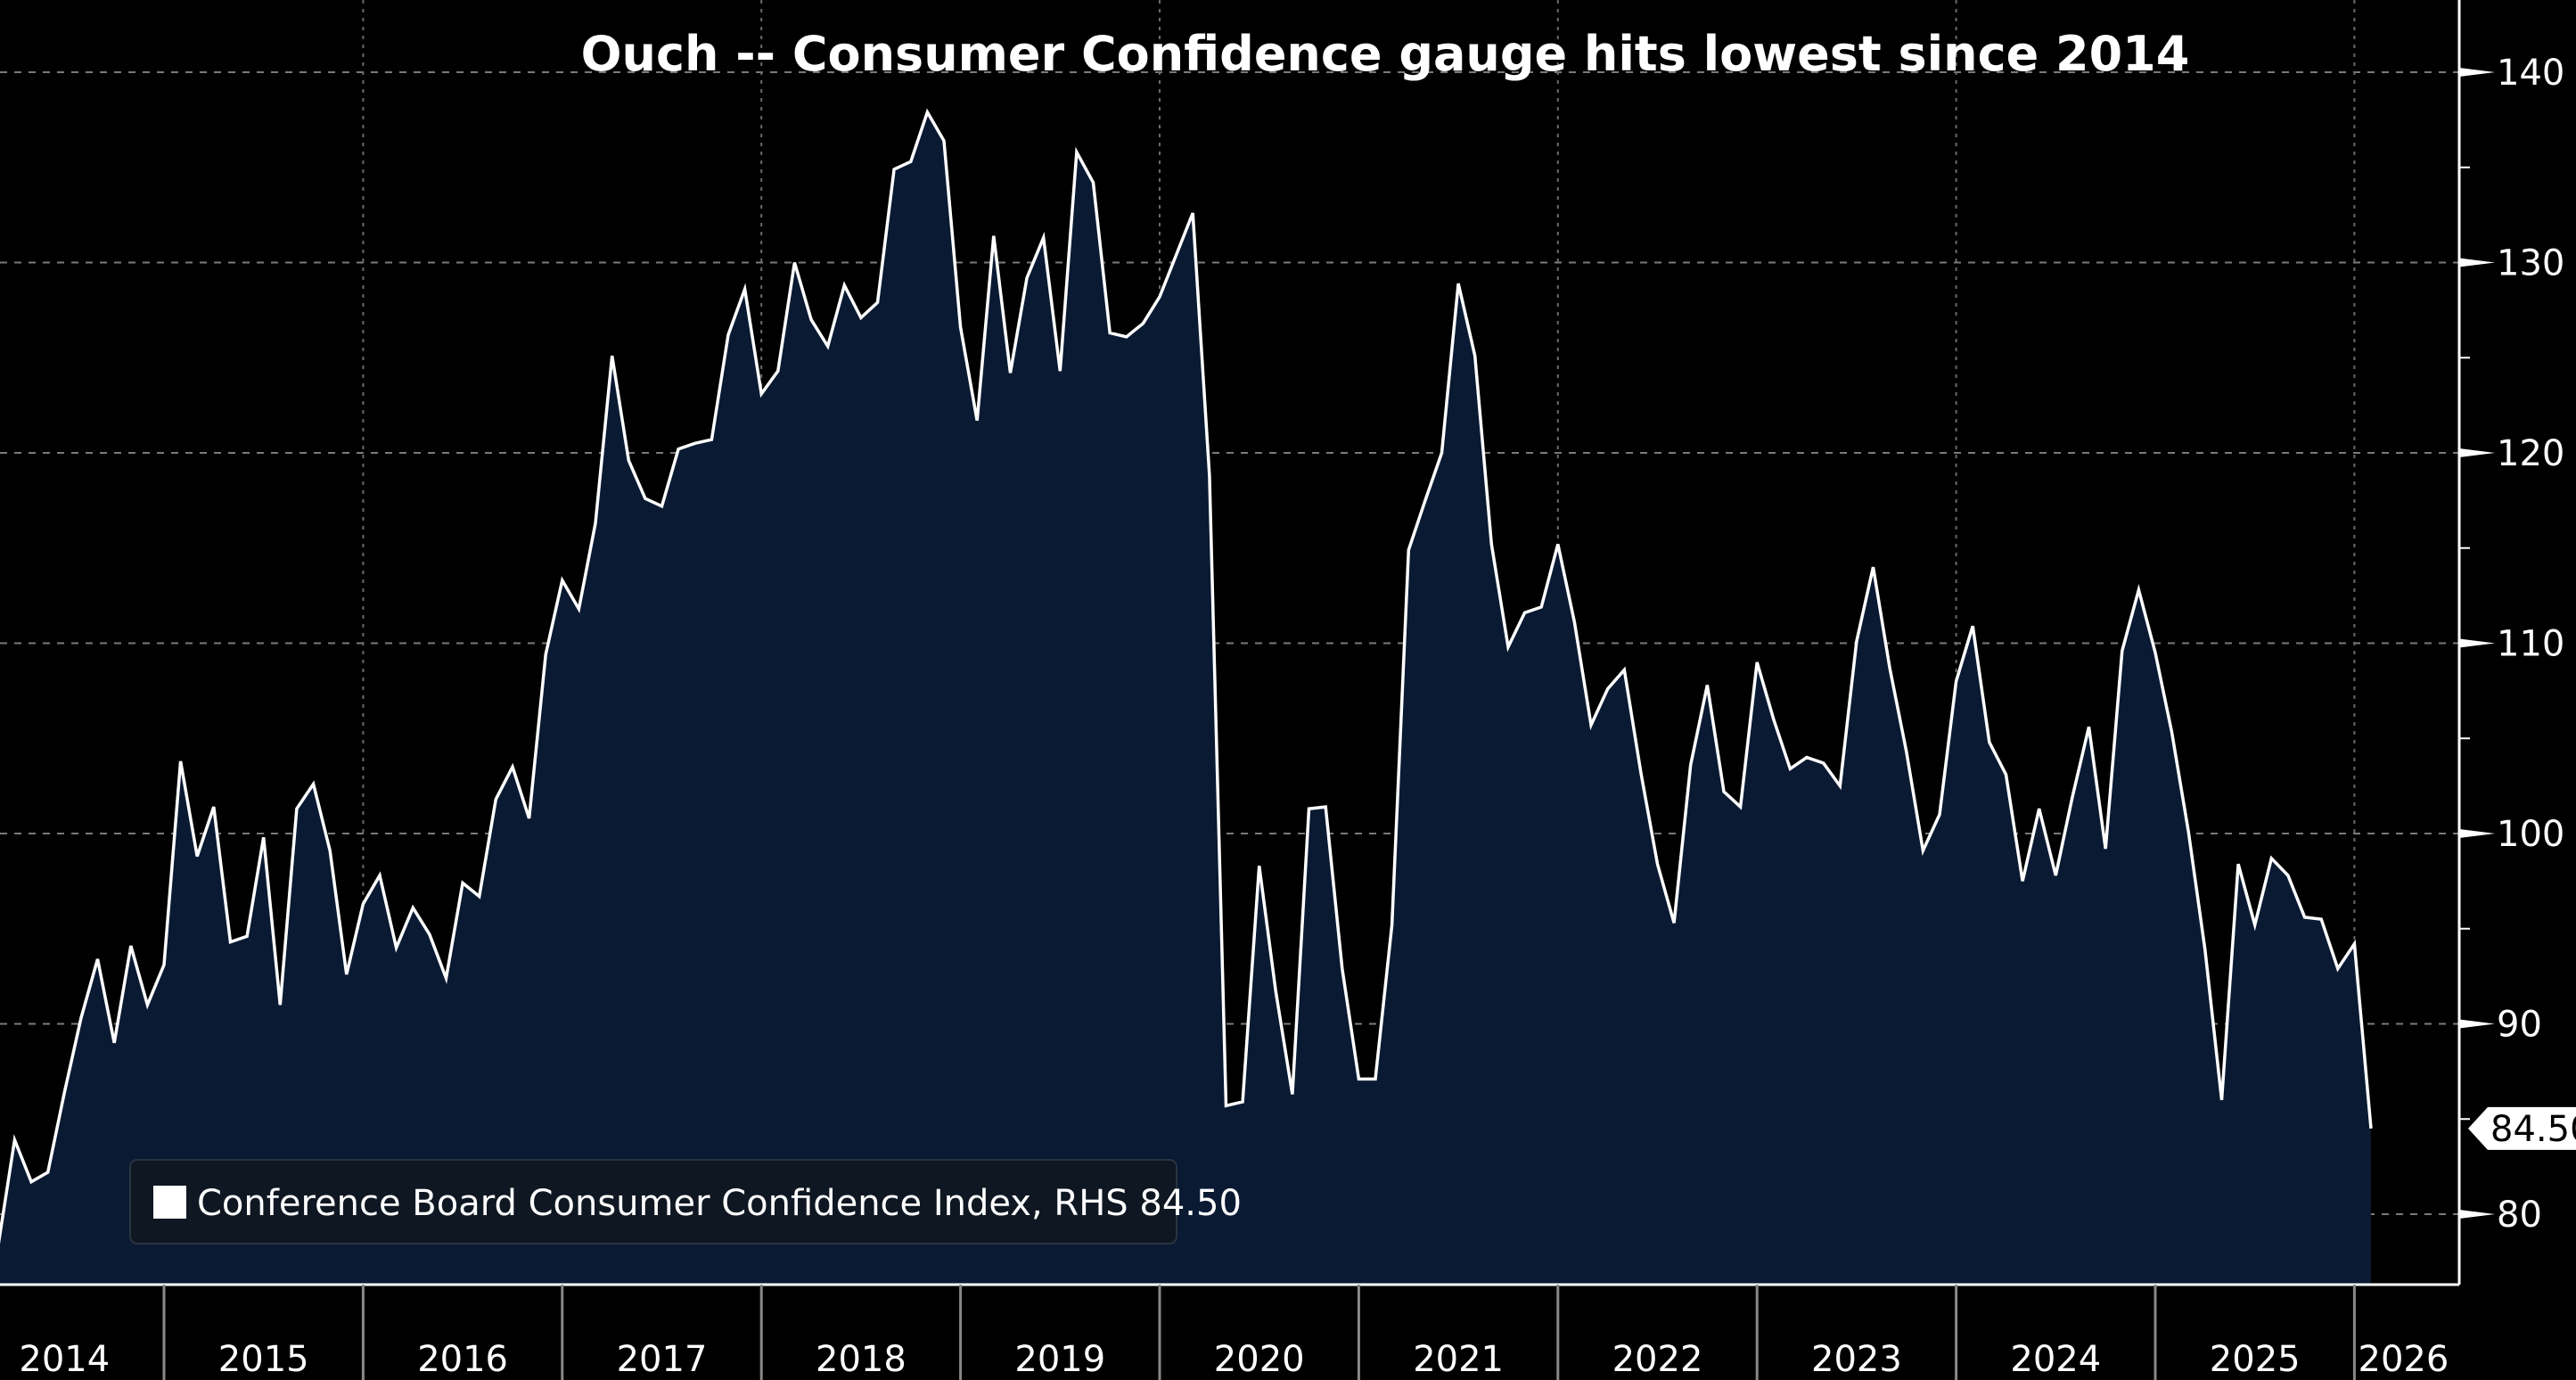 Image resolution: width=2576 pixels, height=1380 pixels. Describe the element at coordinates (1260, 1359) in the screenshot. I see `x-tick-label: 2020` at that location.